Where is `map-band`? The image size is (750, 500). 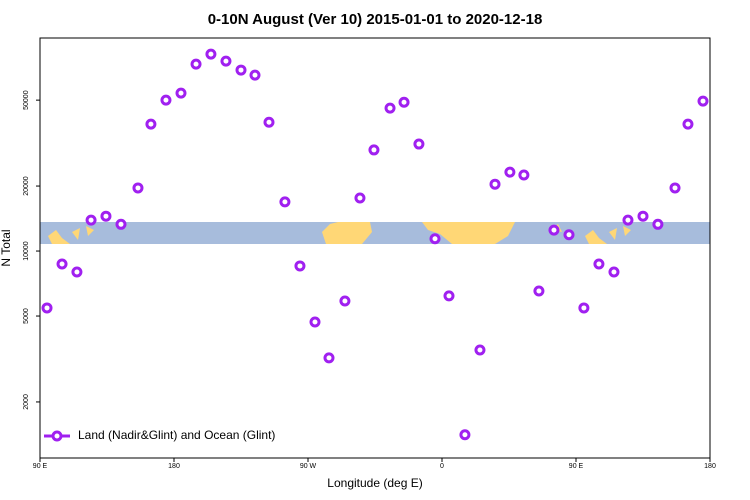
map-band is located at coordinates (375, 233).